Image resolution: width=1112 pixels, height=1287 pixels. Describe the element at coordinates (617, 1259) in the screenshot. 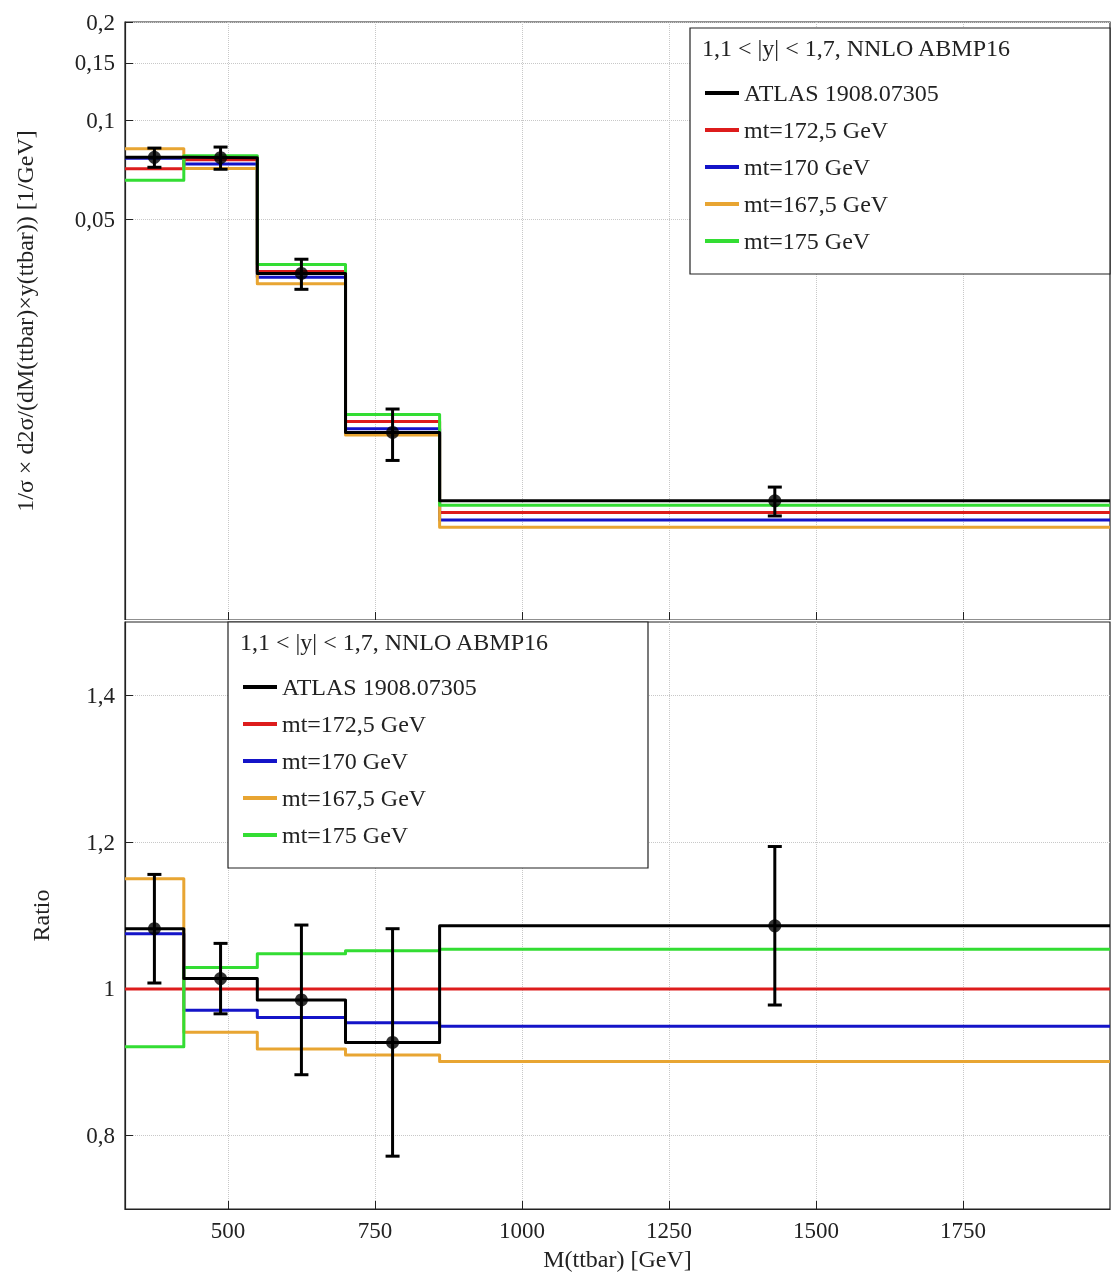

I see `x-axis-title: M(ttbar) [GeV]` at that location.